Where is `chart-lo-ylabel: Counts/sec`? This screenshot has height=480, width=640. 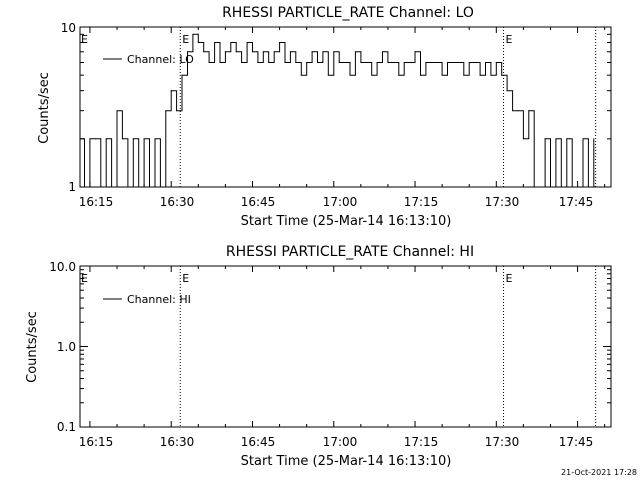
chart-lo-ylabel: Counts/sec is located at coordinates (44, 108).